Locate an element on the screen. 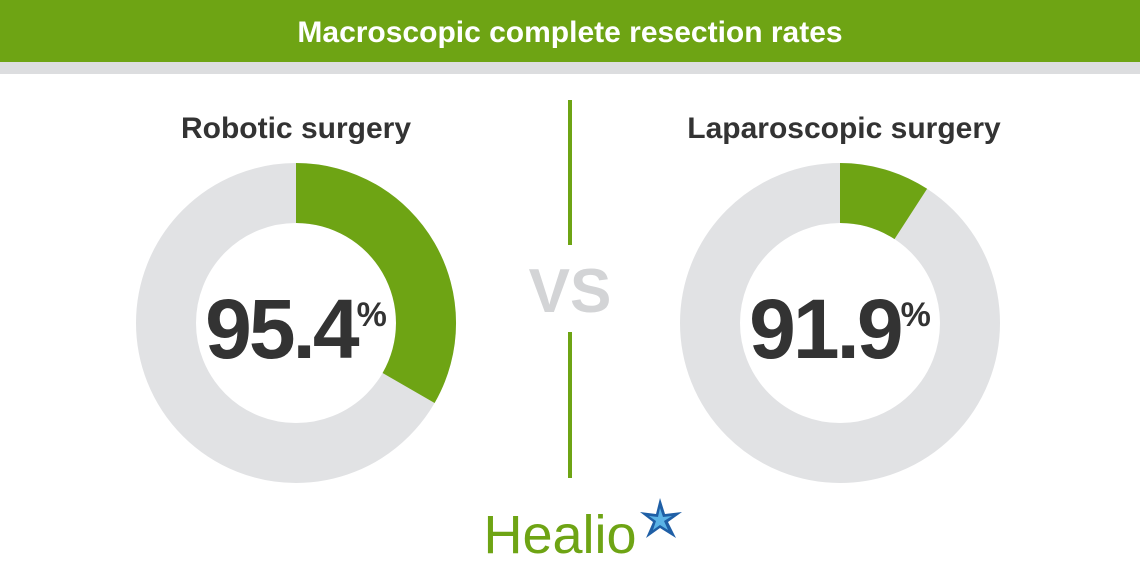 The width and height of the screenshot is (1140, 570). logo-star is located at coordinates (661, 518).